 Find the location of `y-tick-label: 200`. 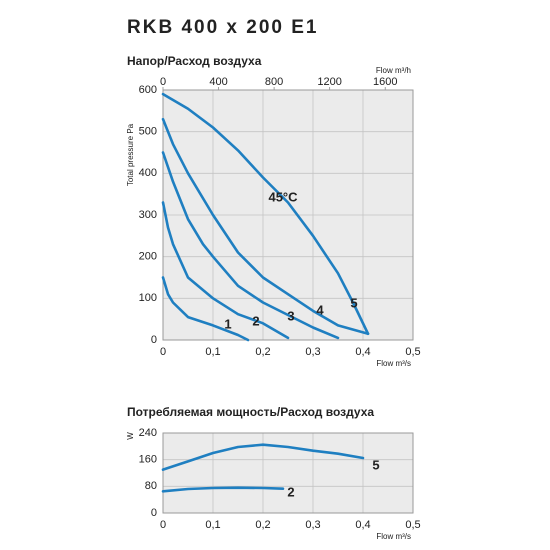

y-tick-label: 200 is located at coordinates (148, 257).